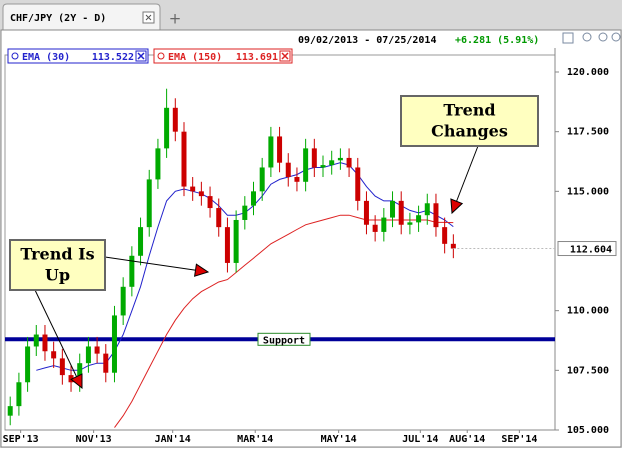  What do you see at coordinates (588, 72) in the screenshot?
I see `y-tick-label: 120.000` at bounding box center [588, 72].